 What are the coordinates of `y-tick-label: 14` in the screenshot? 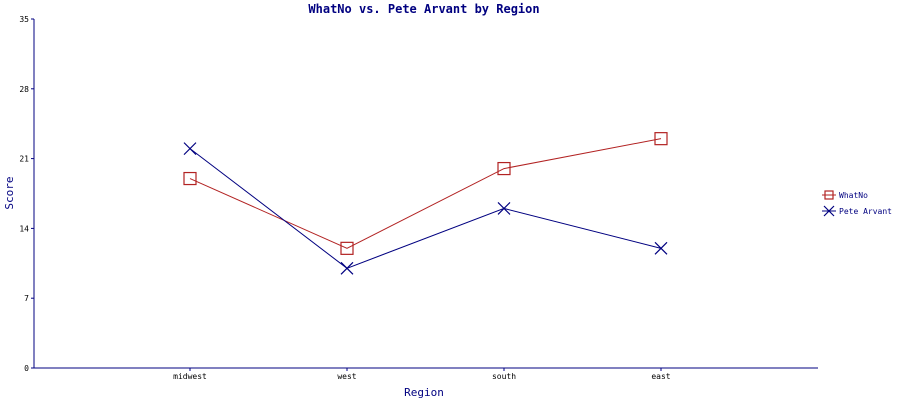 It's located at (24, 228).